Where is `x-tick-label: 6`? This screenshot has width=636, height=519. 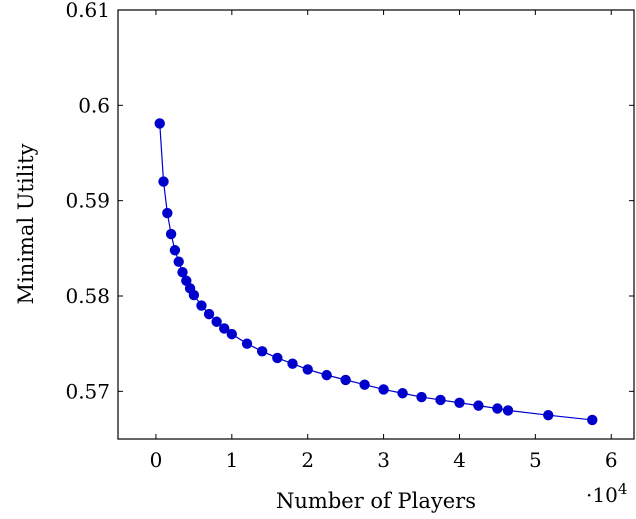
x-tick-label: 6 is located at coordinates (611, 460).